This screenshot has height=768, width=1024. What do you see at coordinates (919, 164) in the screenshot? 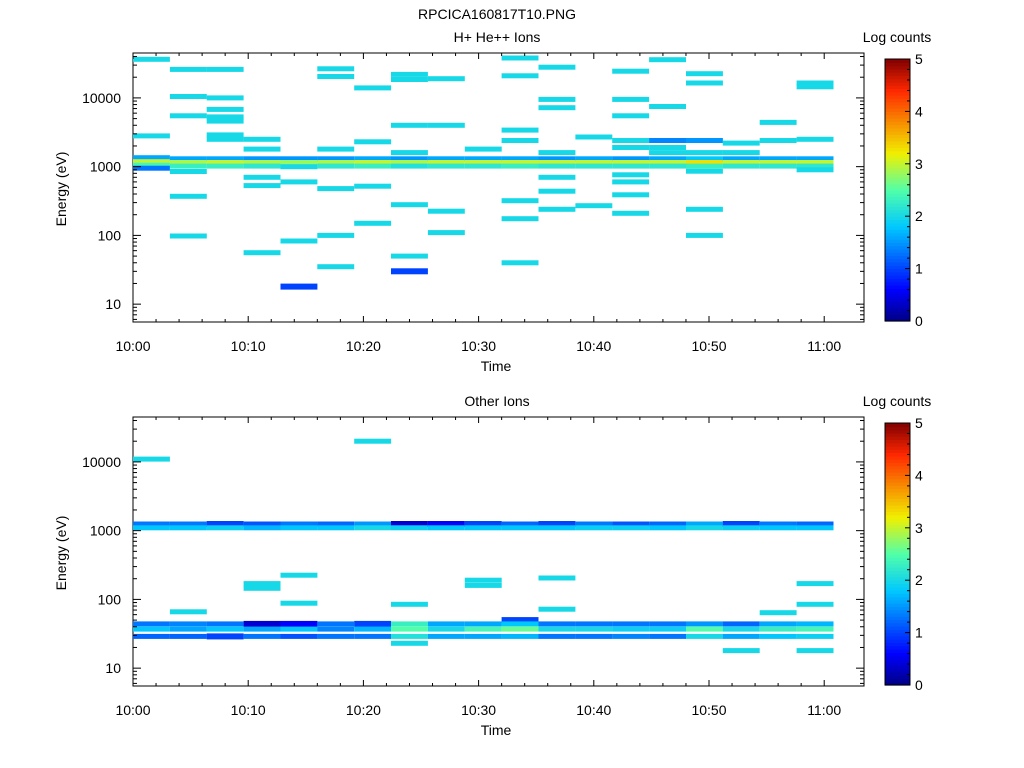
I see `colorbar-tick-label: 3` at bounding box center [919, 164].